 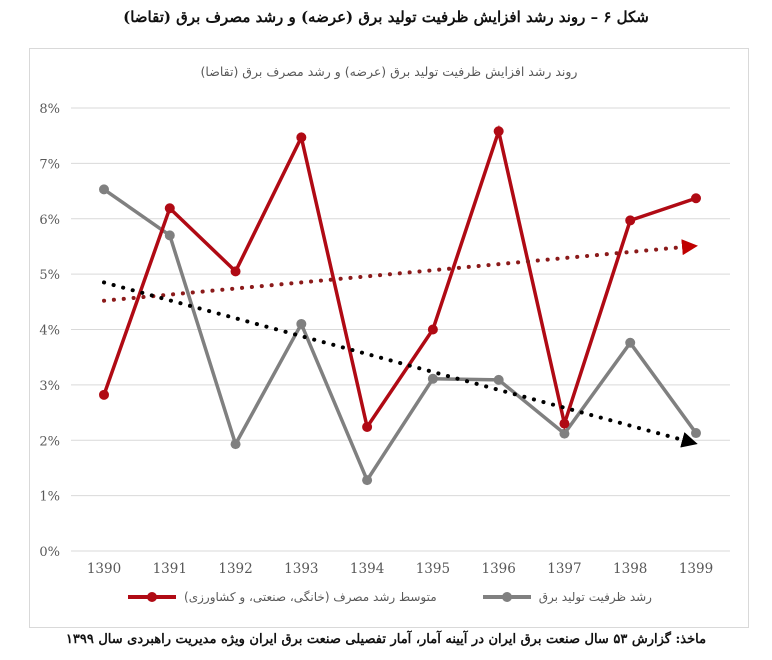 What do you see at coordinates (310, 597) in the screenshot?
I see `legend-label-consumption: متوسط رشد مصرف (خانگی، صنعتی، و کشاورزی)` at bounding box center [310, 597].